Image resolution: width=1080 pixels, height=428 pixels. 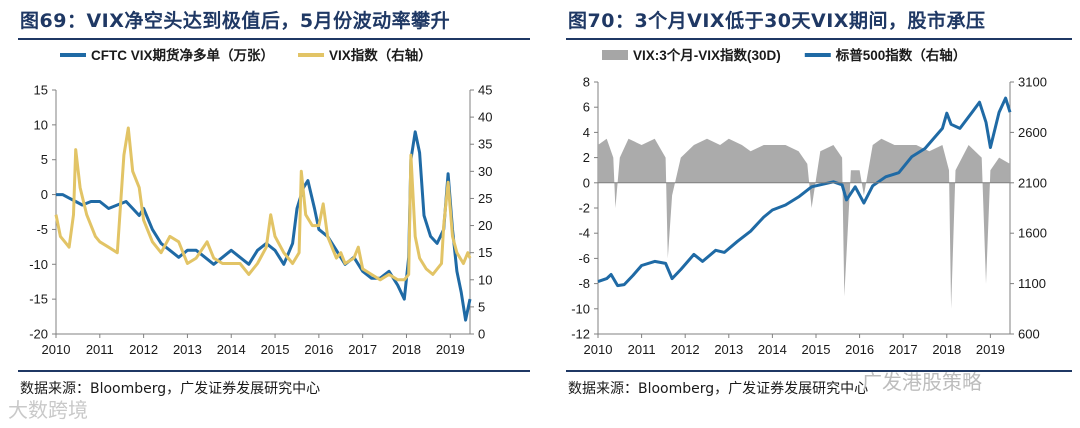 What do you see at coordinates (263, 204) in the screenshot?
I see `series-line` at bounding box center [263, 204].